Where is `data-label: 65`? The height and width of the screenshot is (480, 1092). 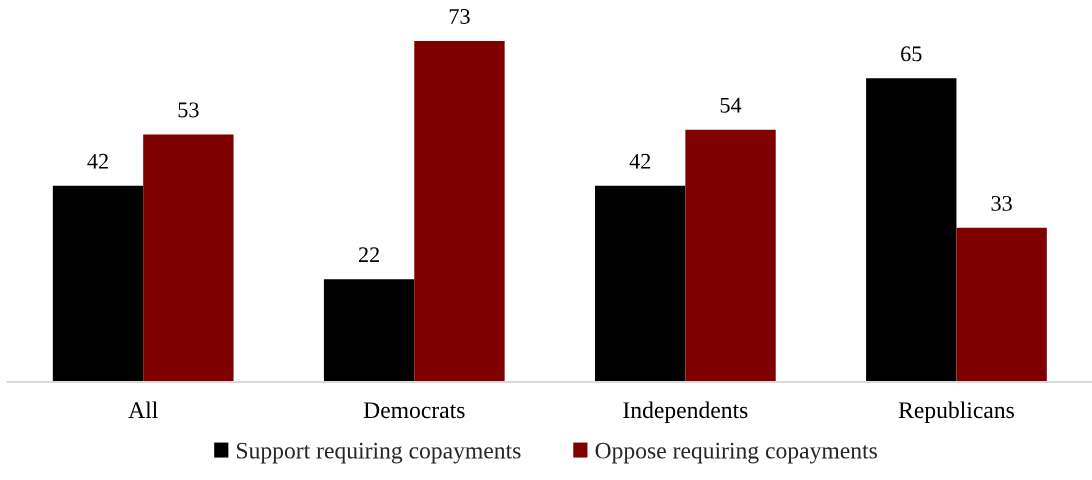 data-label: 65 is located at coordinates (911, 54).